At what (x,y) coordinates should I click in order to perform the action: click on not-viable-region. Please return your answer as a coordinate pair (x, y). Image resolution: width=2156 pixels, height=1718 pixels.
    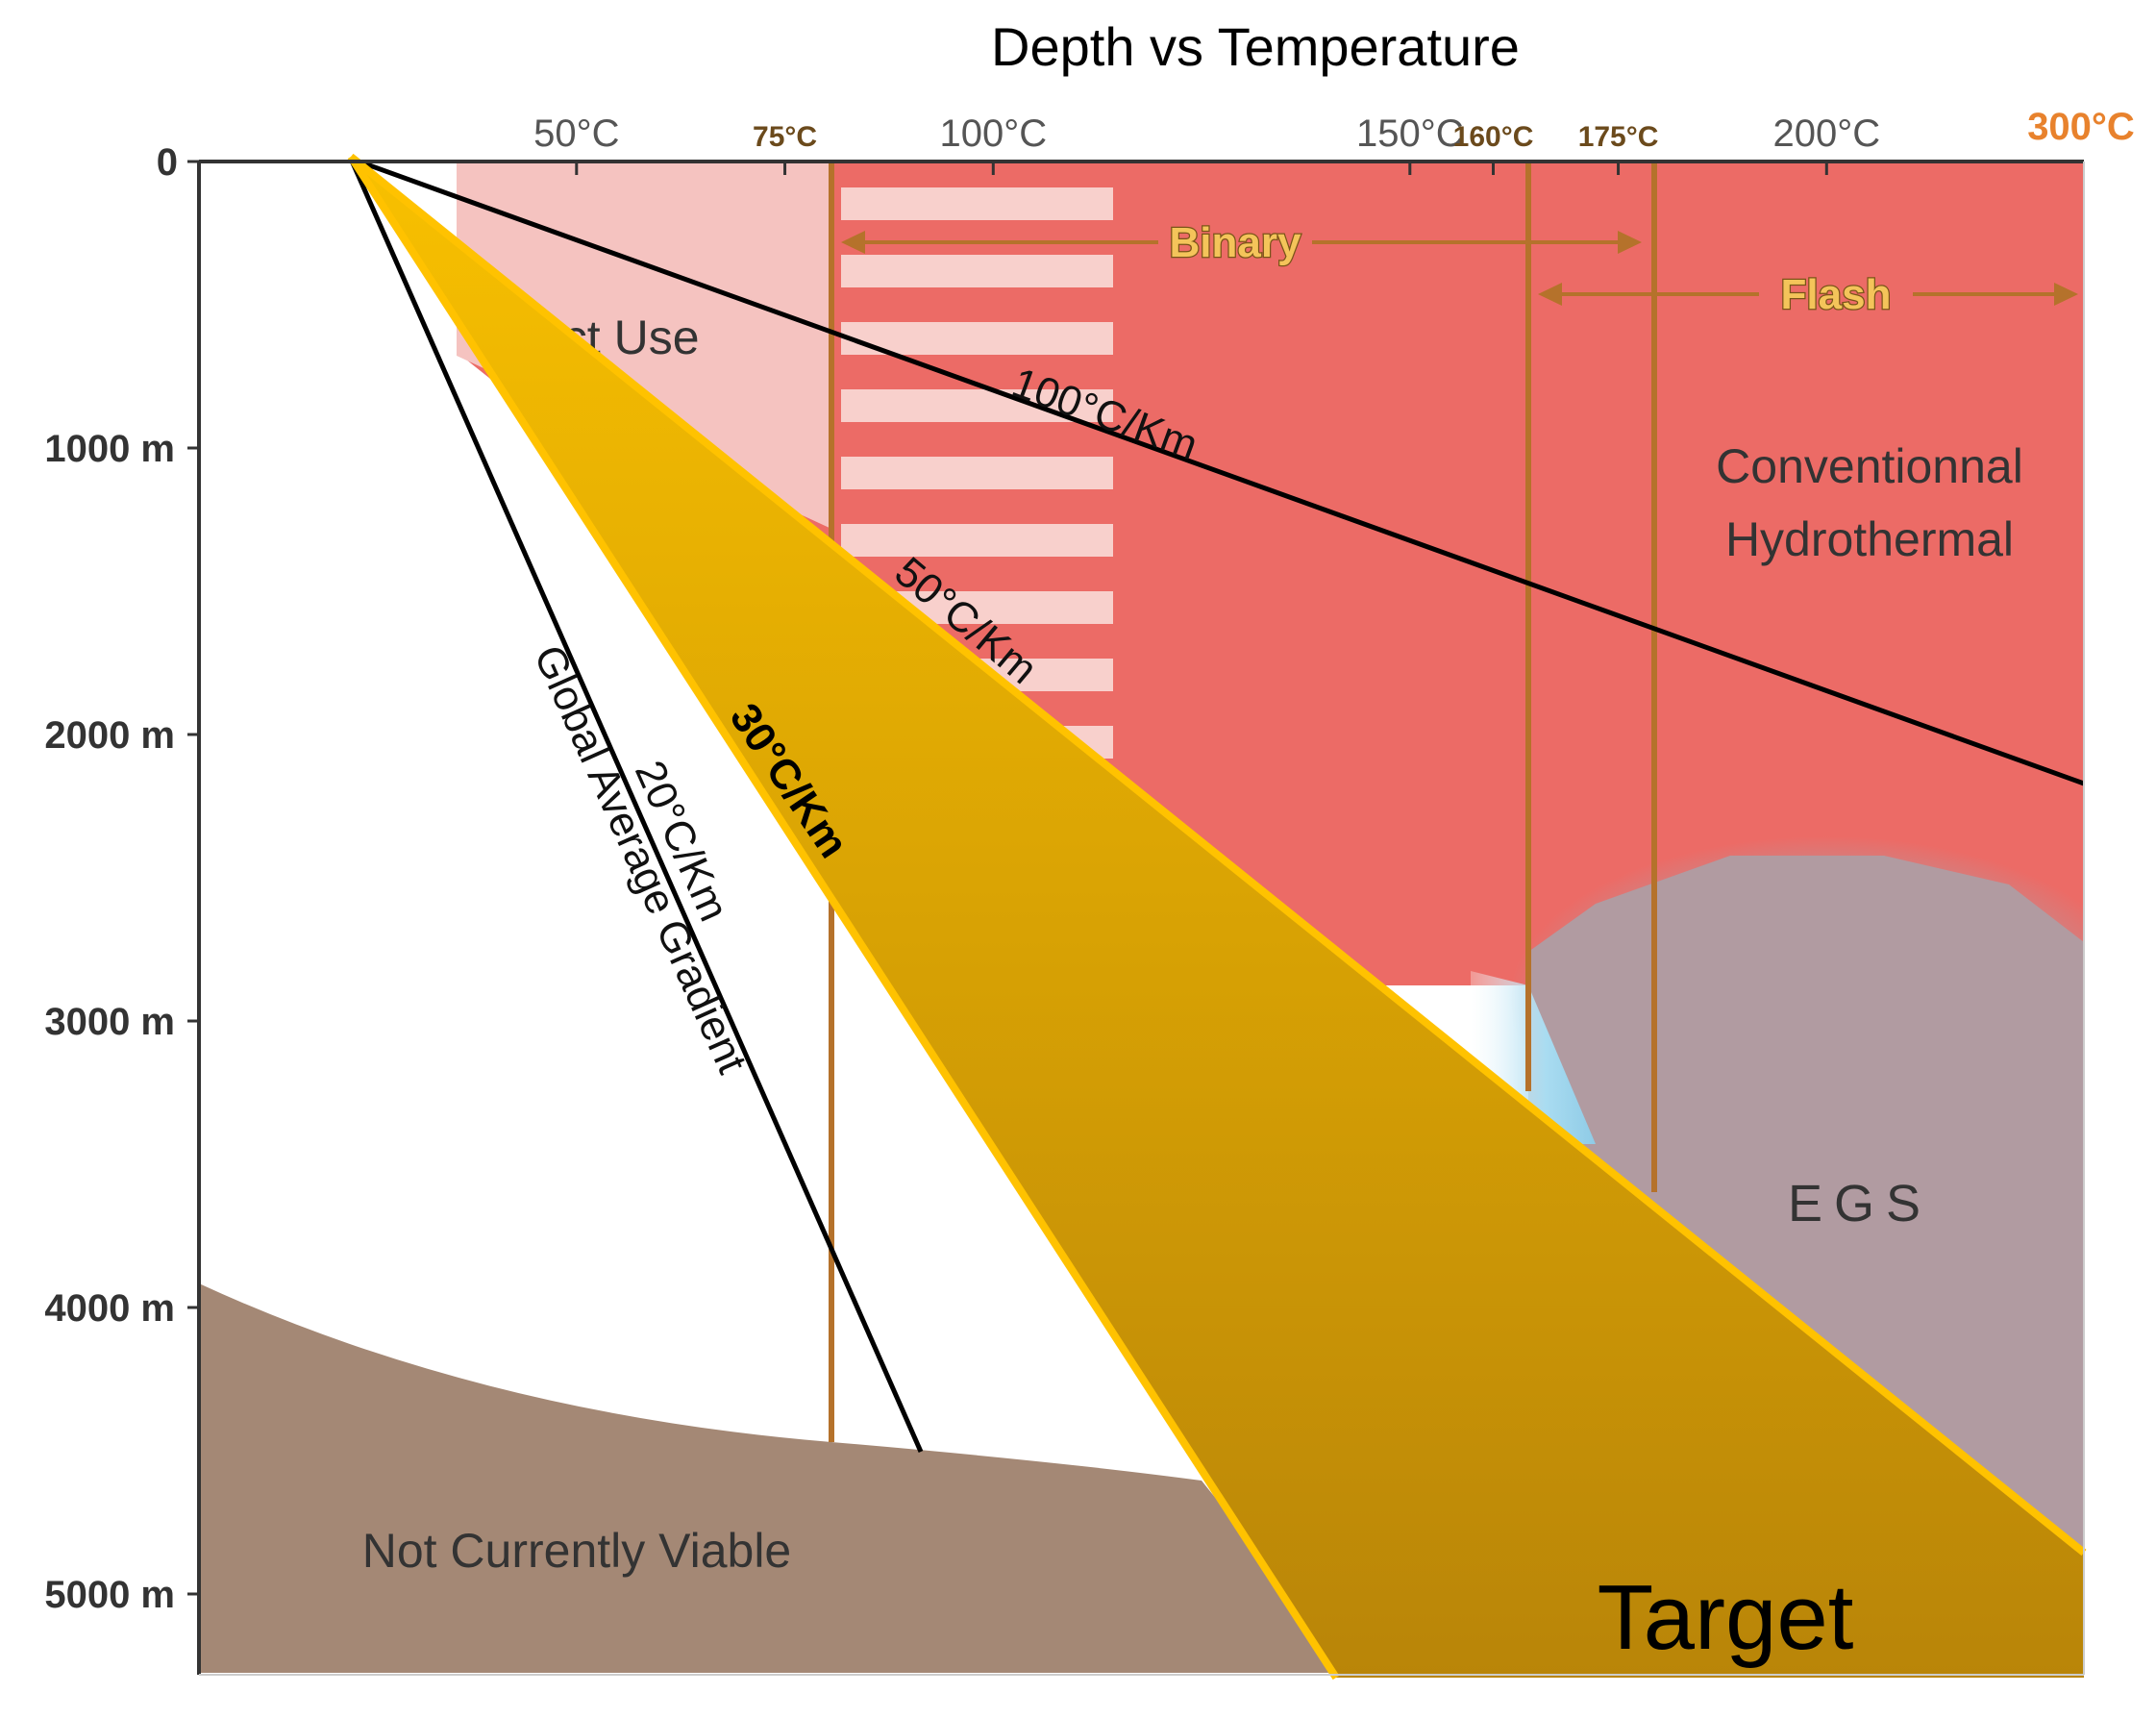
    Looking at the image, I should click on (777, 1478).